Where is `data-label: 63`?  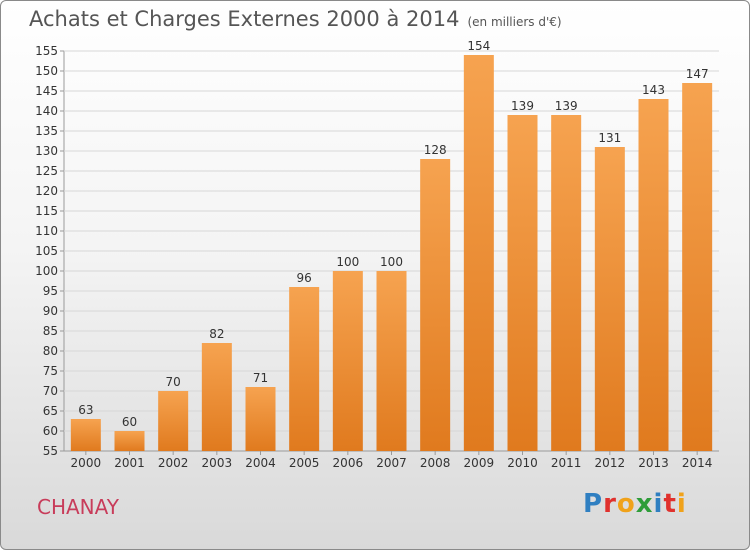
data-label: 63 is located at coordinates (85, 410).